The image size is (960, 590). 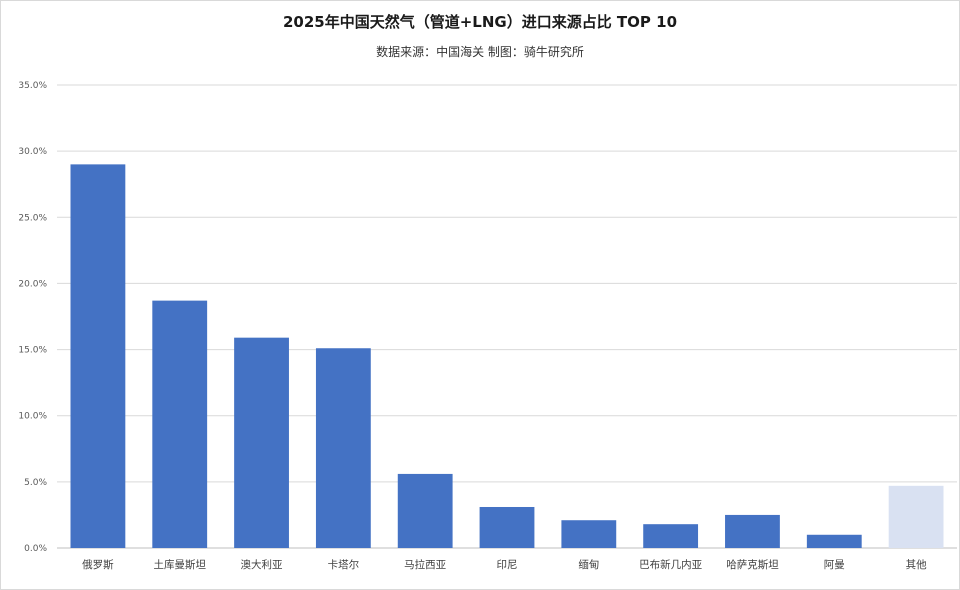 I want to click on x-tick-label: 卡塔尔, so click(x=344, y=564).